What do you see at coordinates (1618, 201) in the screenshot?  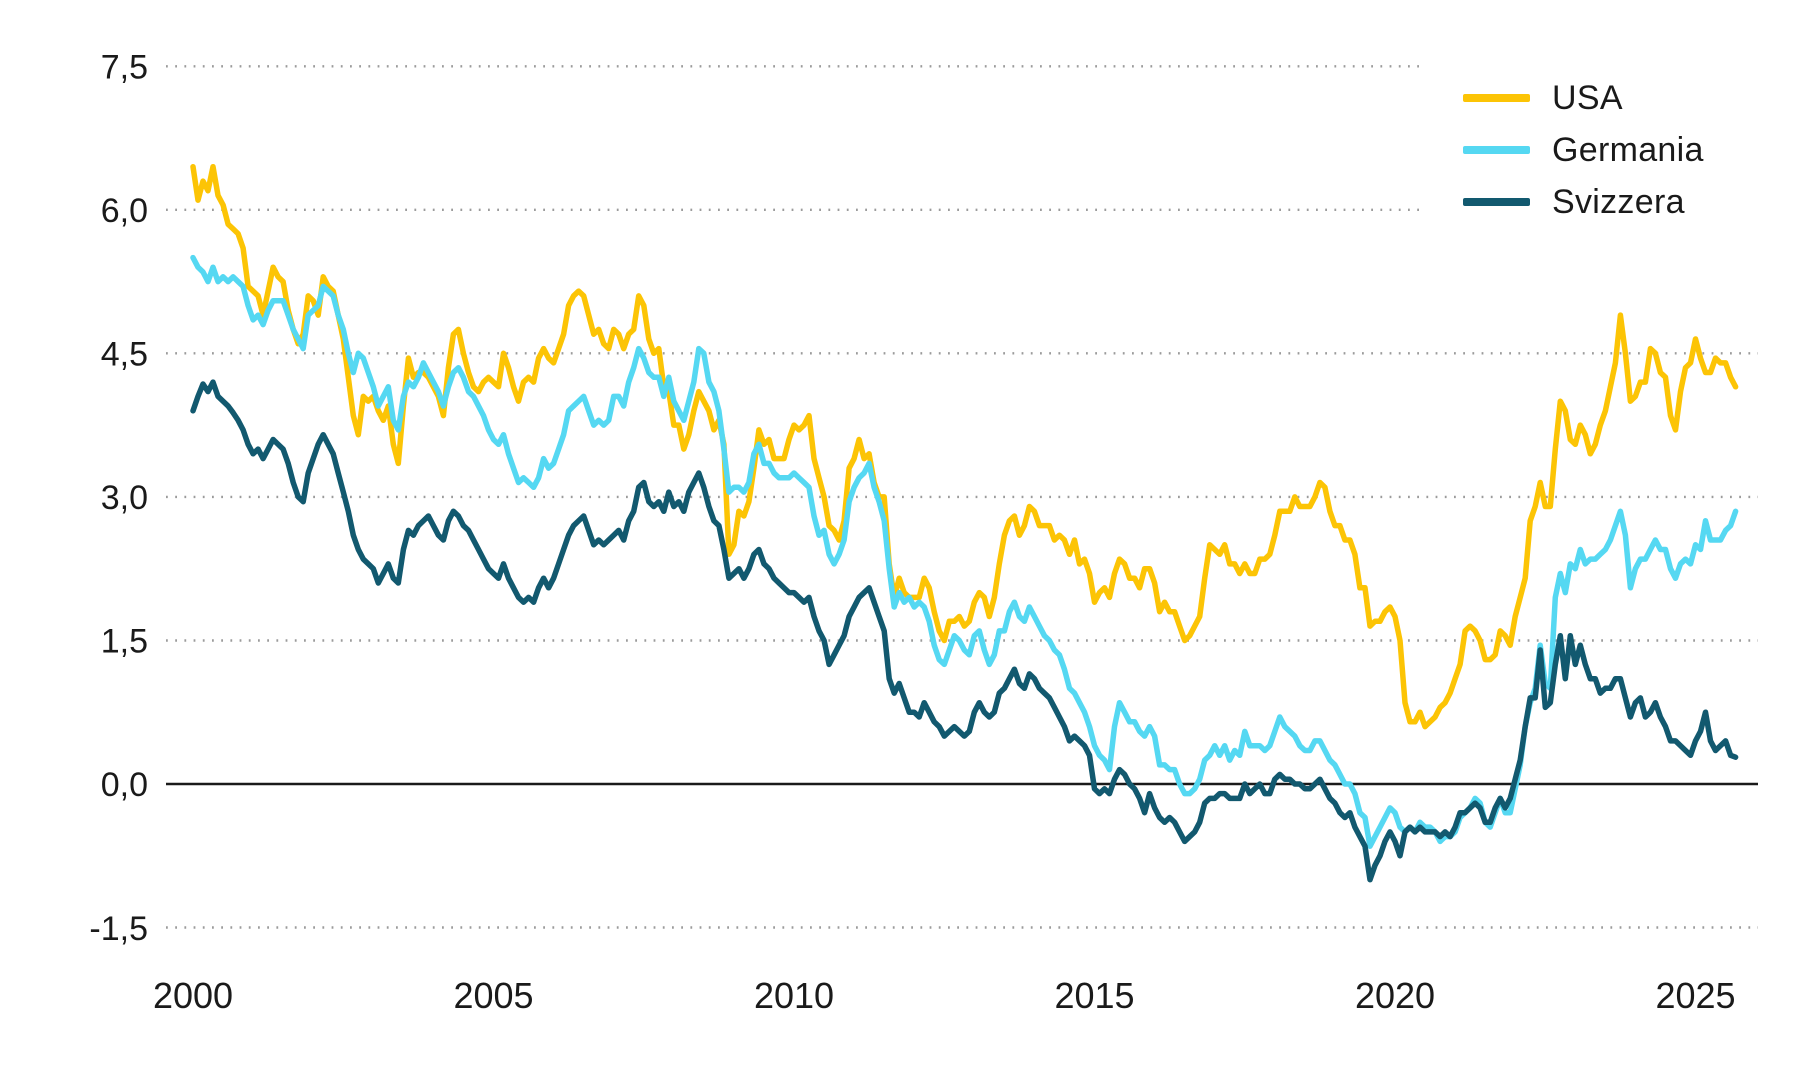 I see `legend-label-svizzera: Svizzera` at bounding box center [1618, 201].